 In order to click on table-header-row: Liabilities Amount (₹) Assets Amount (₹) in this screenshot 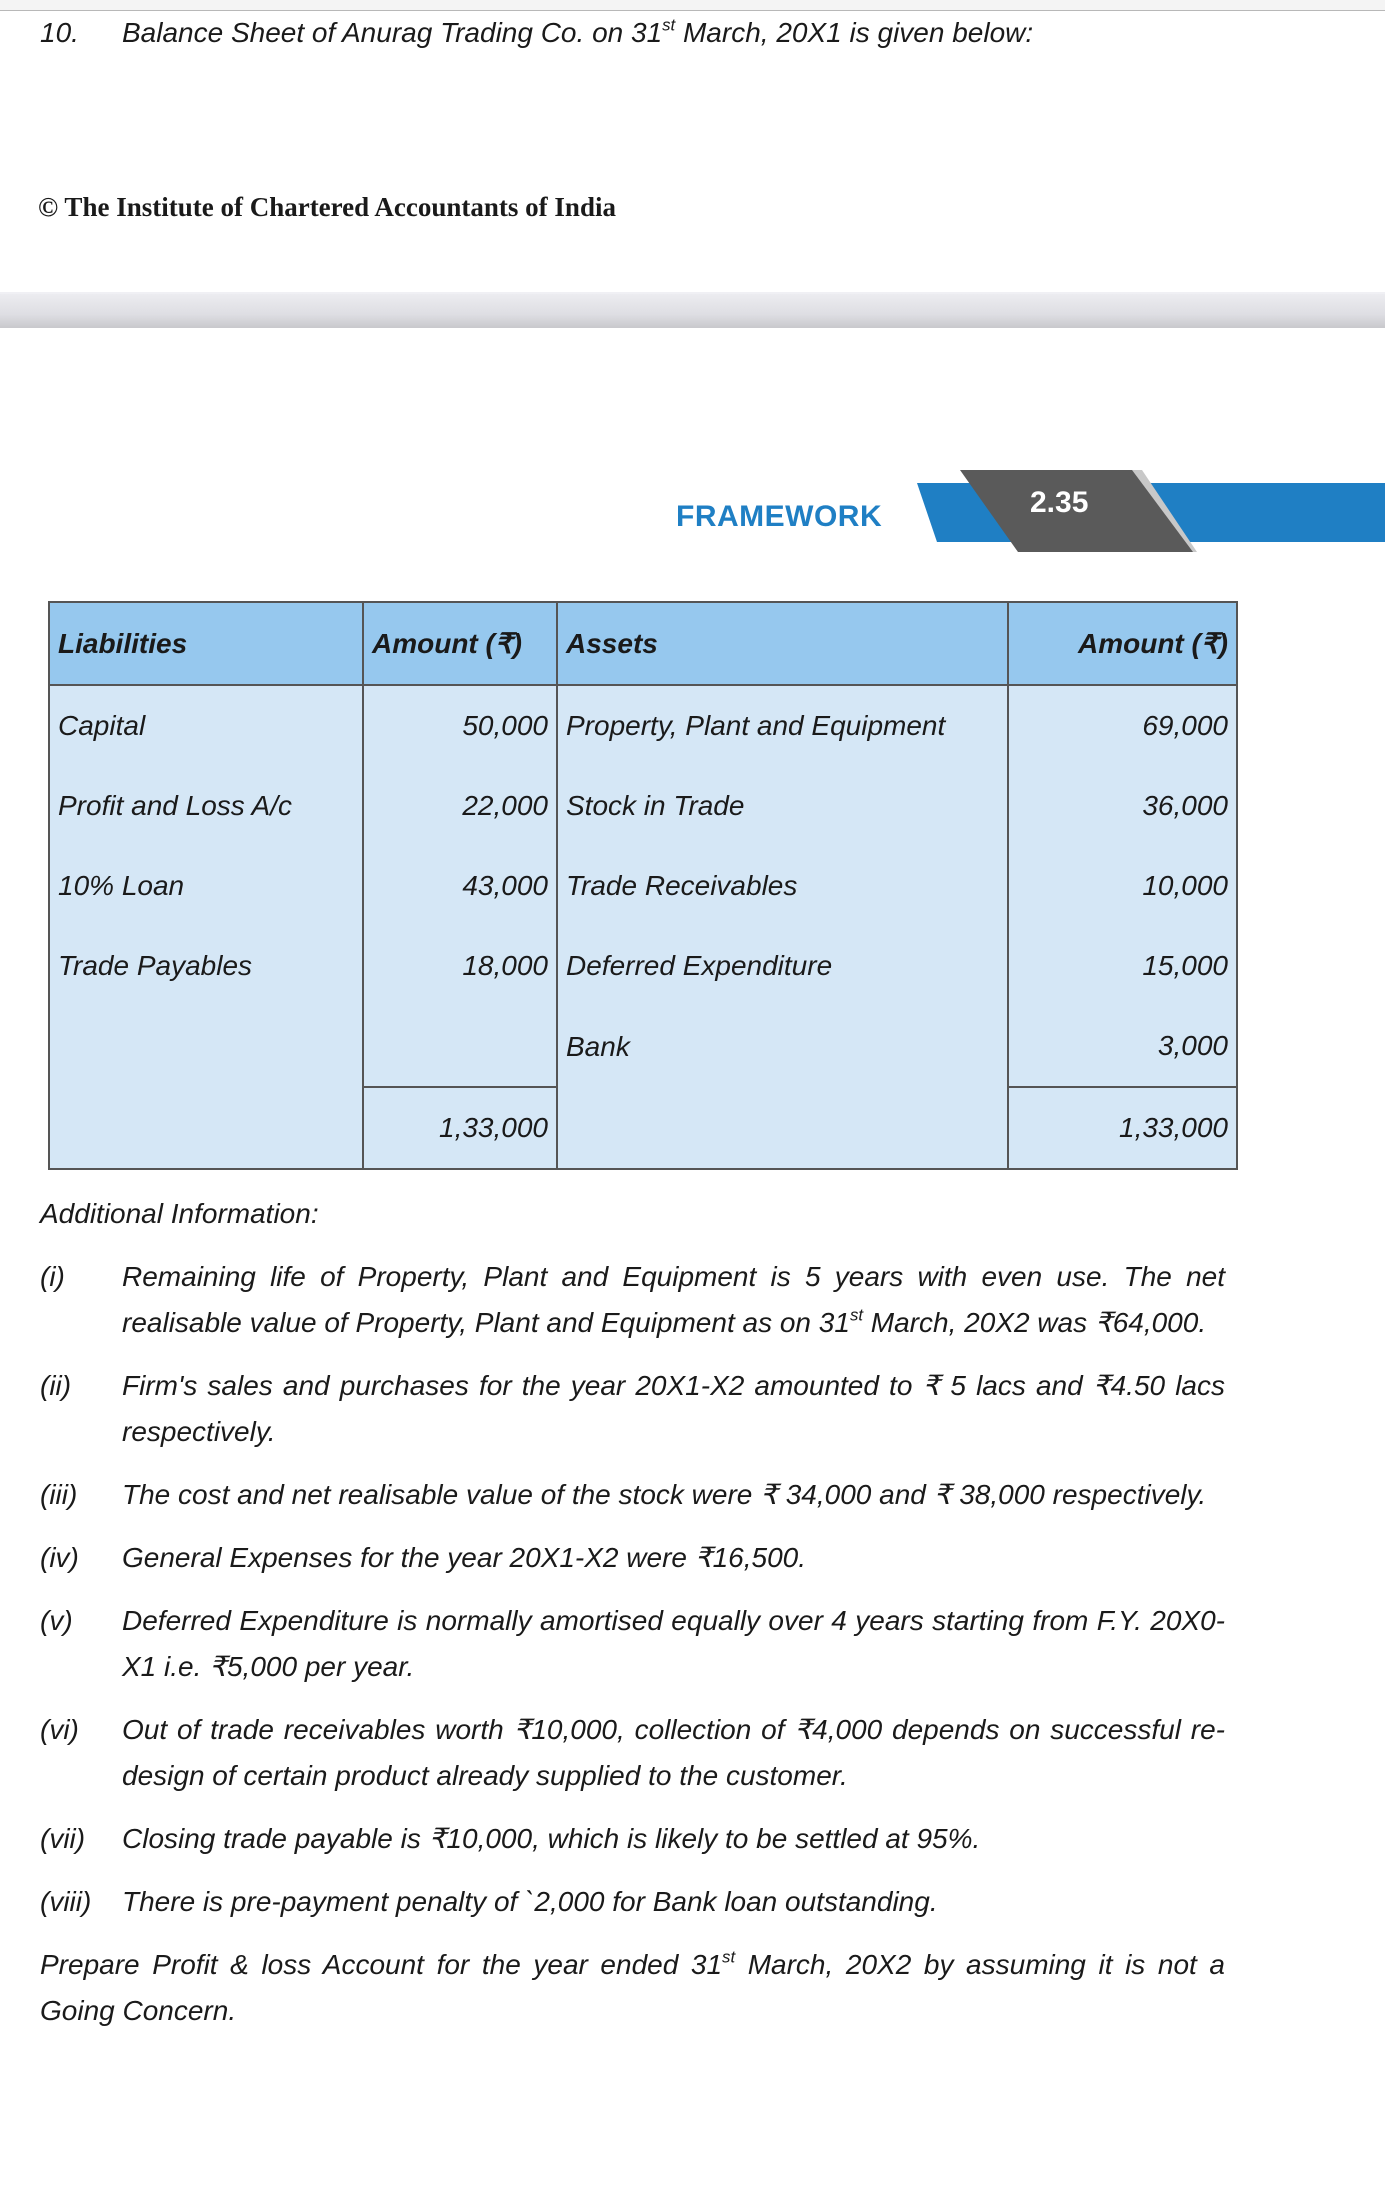, I will do `click(643, 643)`.